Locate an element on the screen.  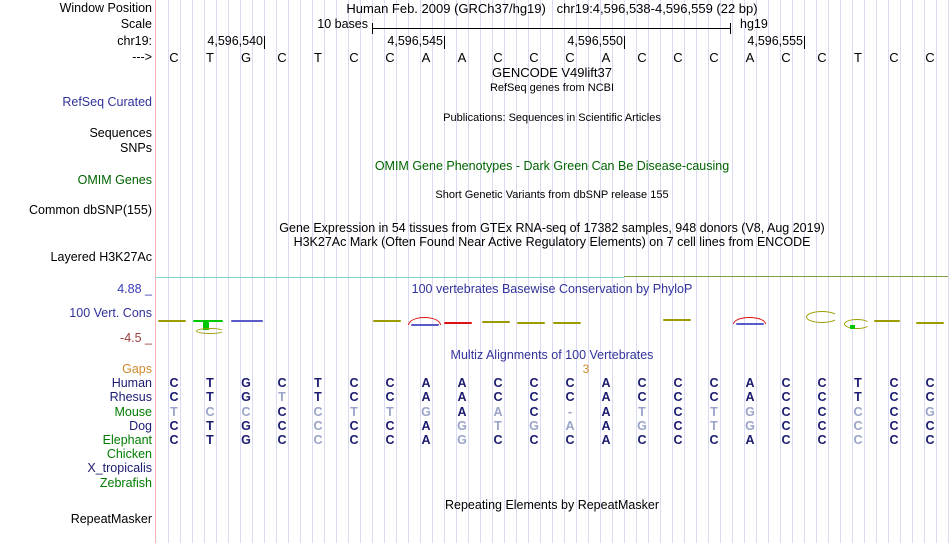
left-track-label: 100 Vert. Cons is located at coordinates (110, 313).